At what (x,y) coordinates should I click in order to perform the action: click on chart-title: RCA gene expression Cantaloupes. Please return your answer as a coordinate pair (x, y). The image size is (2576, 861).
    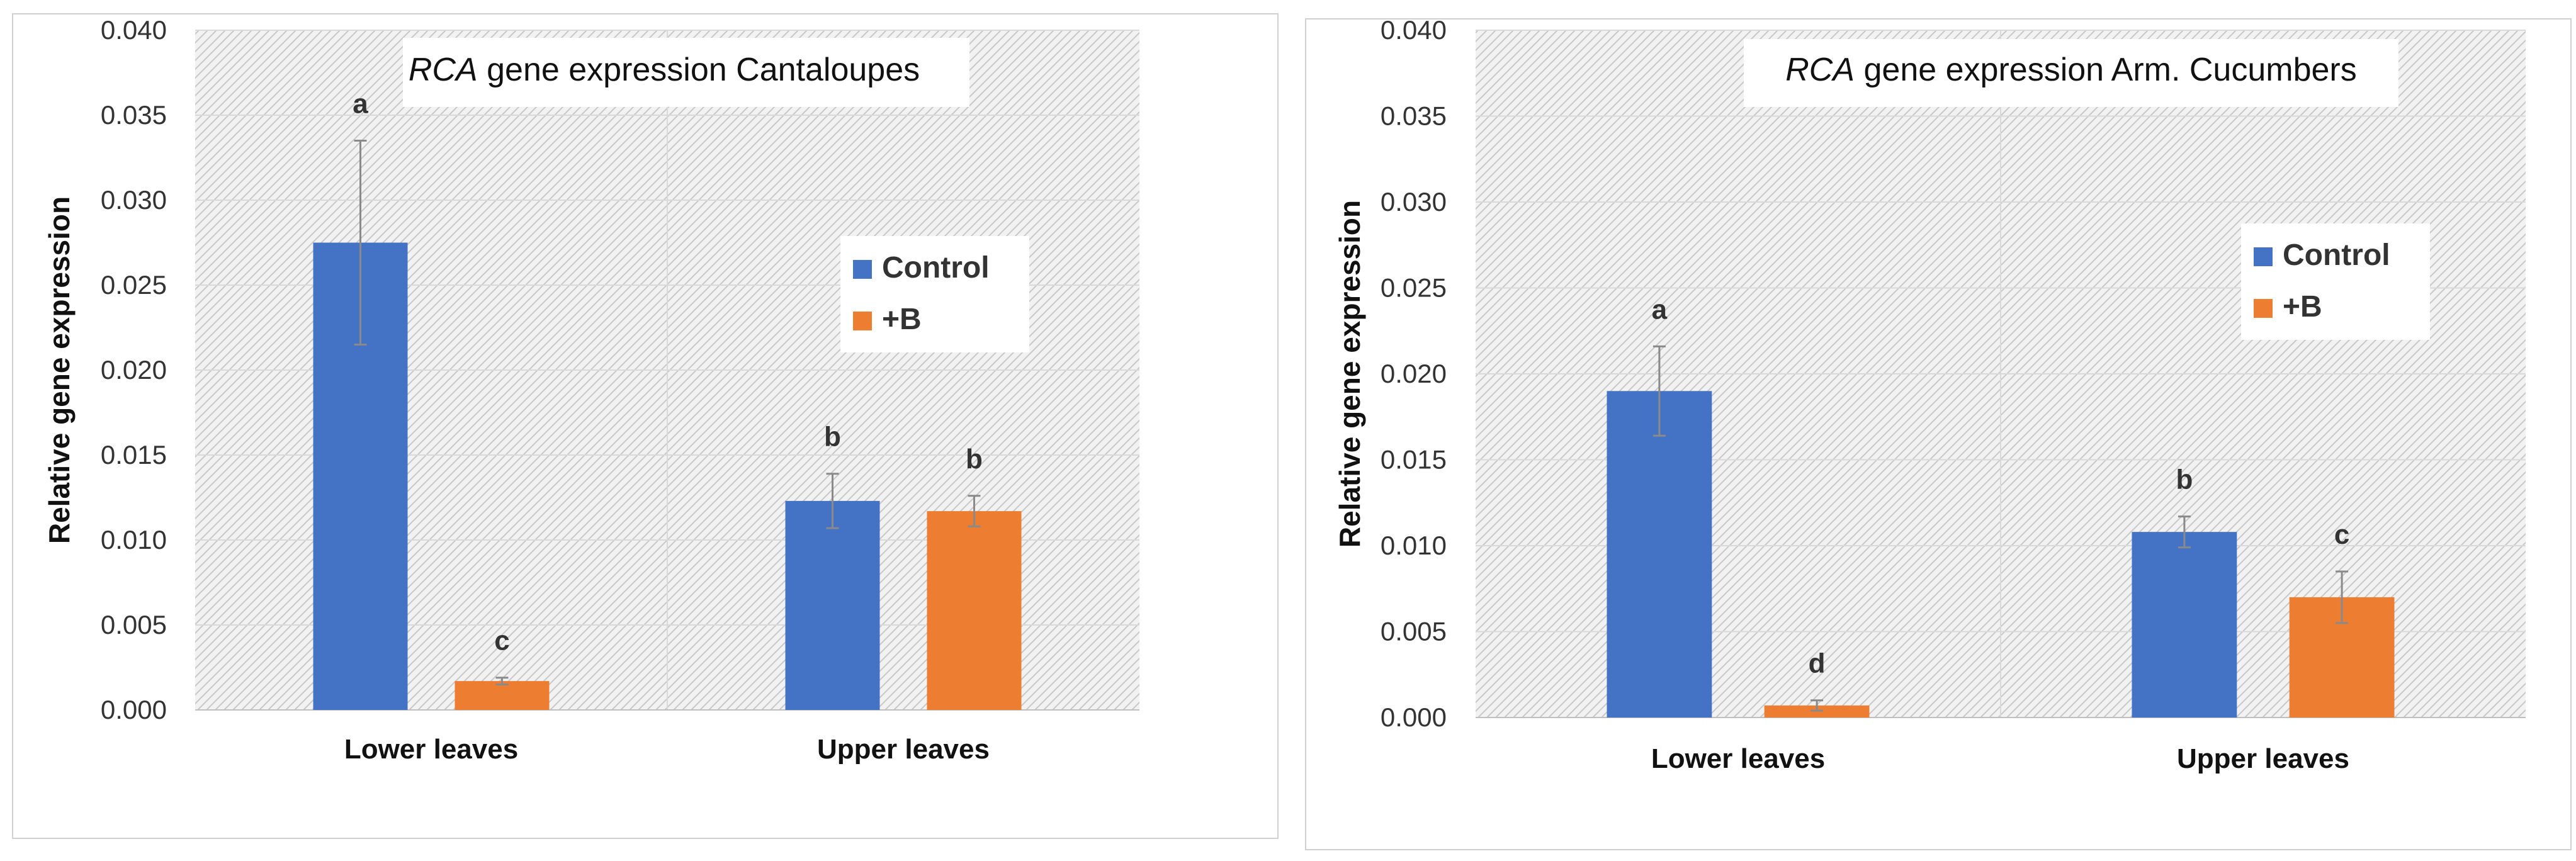
    Looking at the image, I should click on (664, 70).